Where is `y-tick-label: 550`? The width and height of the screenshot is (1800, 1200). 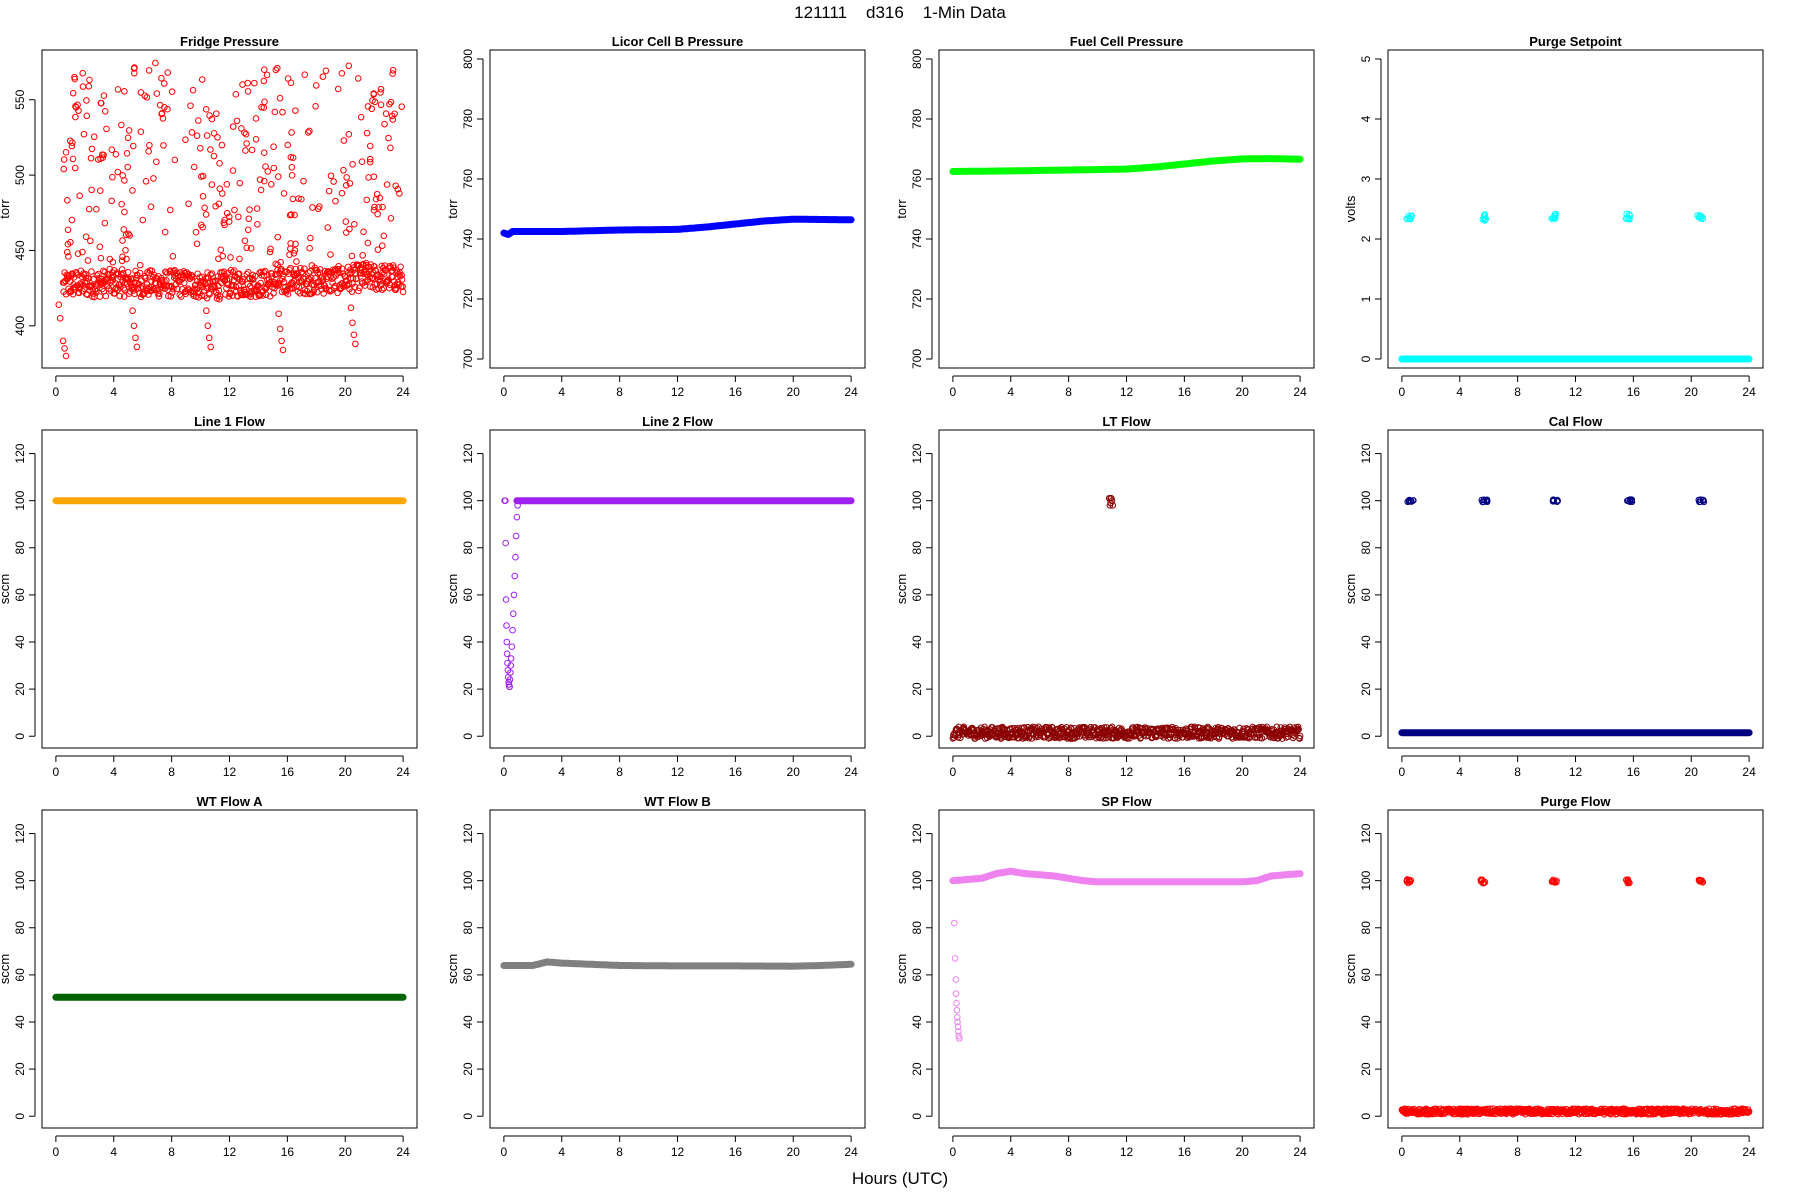 y-tick-label: 550 is located at coordinates (20, 99).